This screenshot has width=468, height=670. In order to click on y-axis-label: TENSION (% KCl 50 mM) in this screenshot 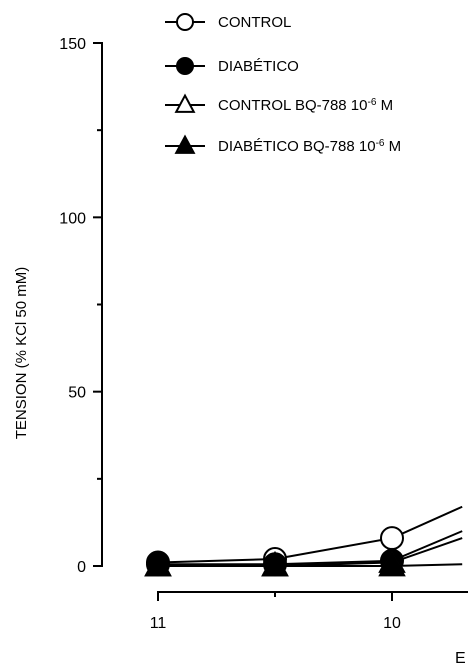, I will do `click(21, 353)`.